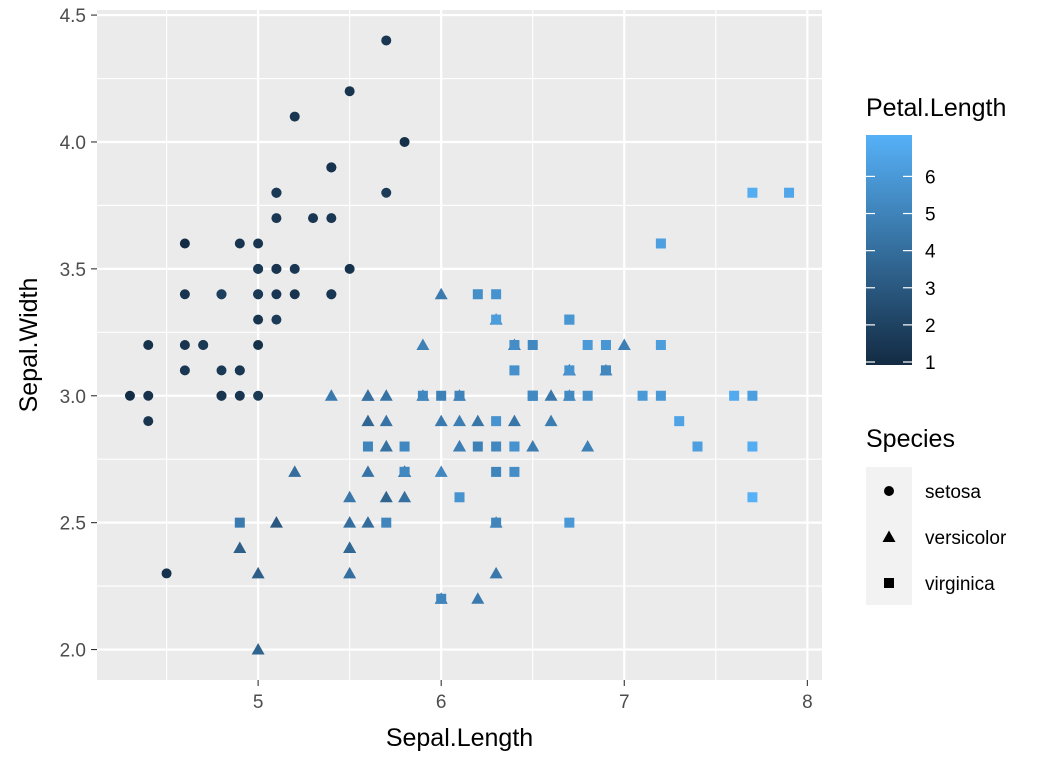  Describe the element at coordinates (73, 270) in the screenshot. I see `y-tick-label: 3.5` at that location.